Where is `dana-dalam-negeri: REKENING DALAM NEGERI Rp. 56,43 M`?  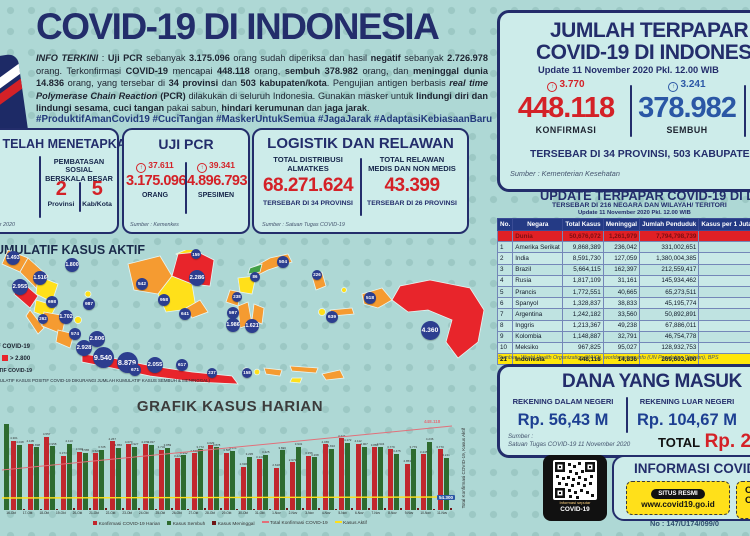 dana-dalam-negeri: REKENING DALAM NEGERI Rp. 56,43 M is located at coordinates (563, 413).